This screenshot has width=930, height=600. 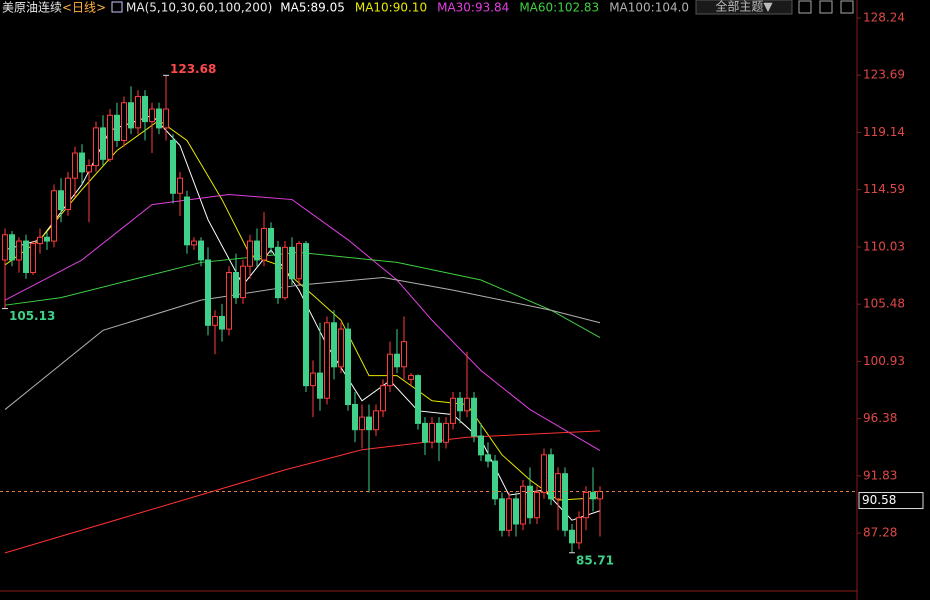 What do you see at coordinates (884, 246) in the screenshot?
I see `y-tick-label: 110.03` at bounding box center [884, 246].